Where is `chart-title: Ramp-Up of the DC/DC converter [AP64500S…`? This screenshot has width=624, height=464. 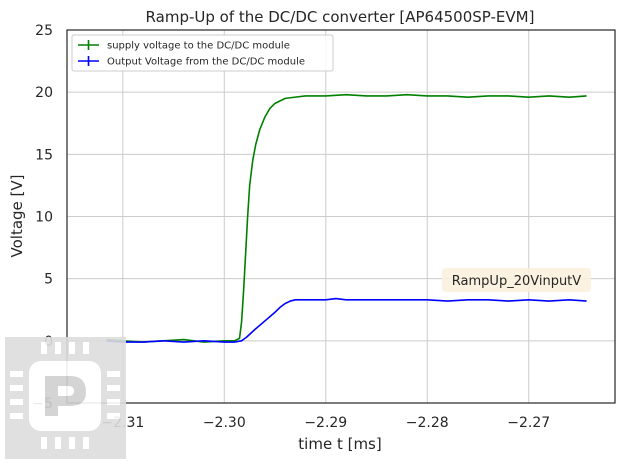
chart-title: Ramp-Up of the DC/DC converter [AP64500S… is located at coordinates (340, 17).